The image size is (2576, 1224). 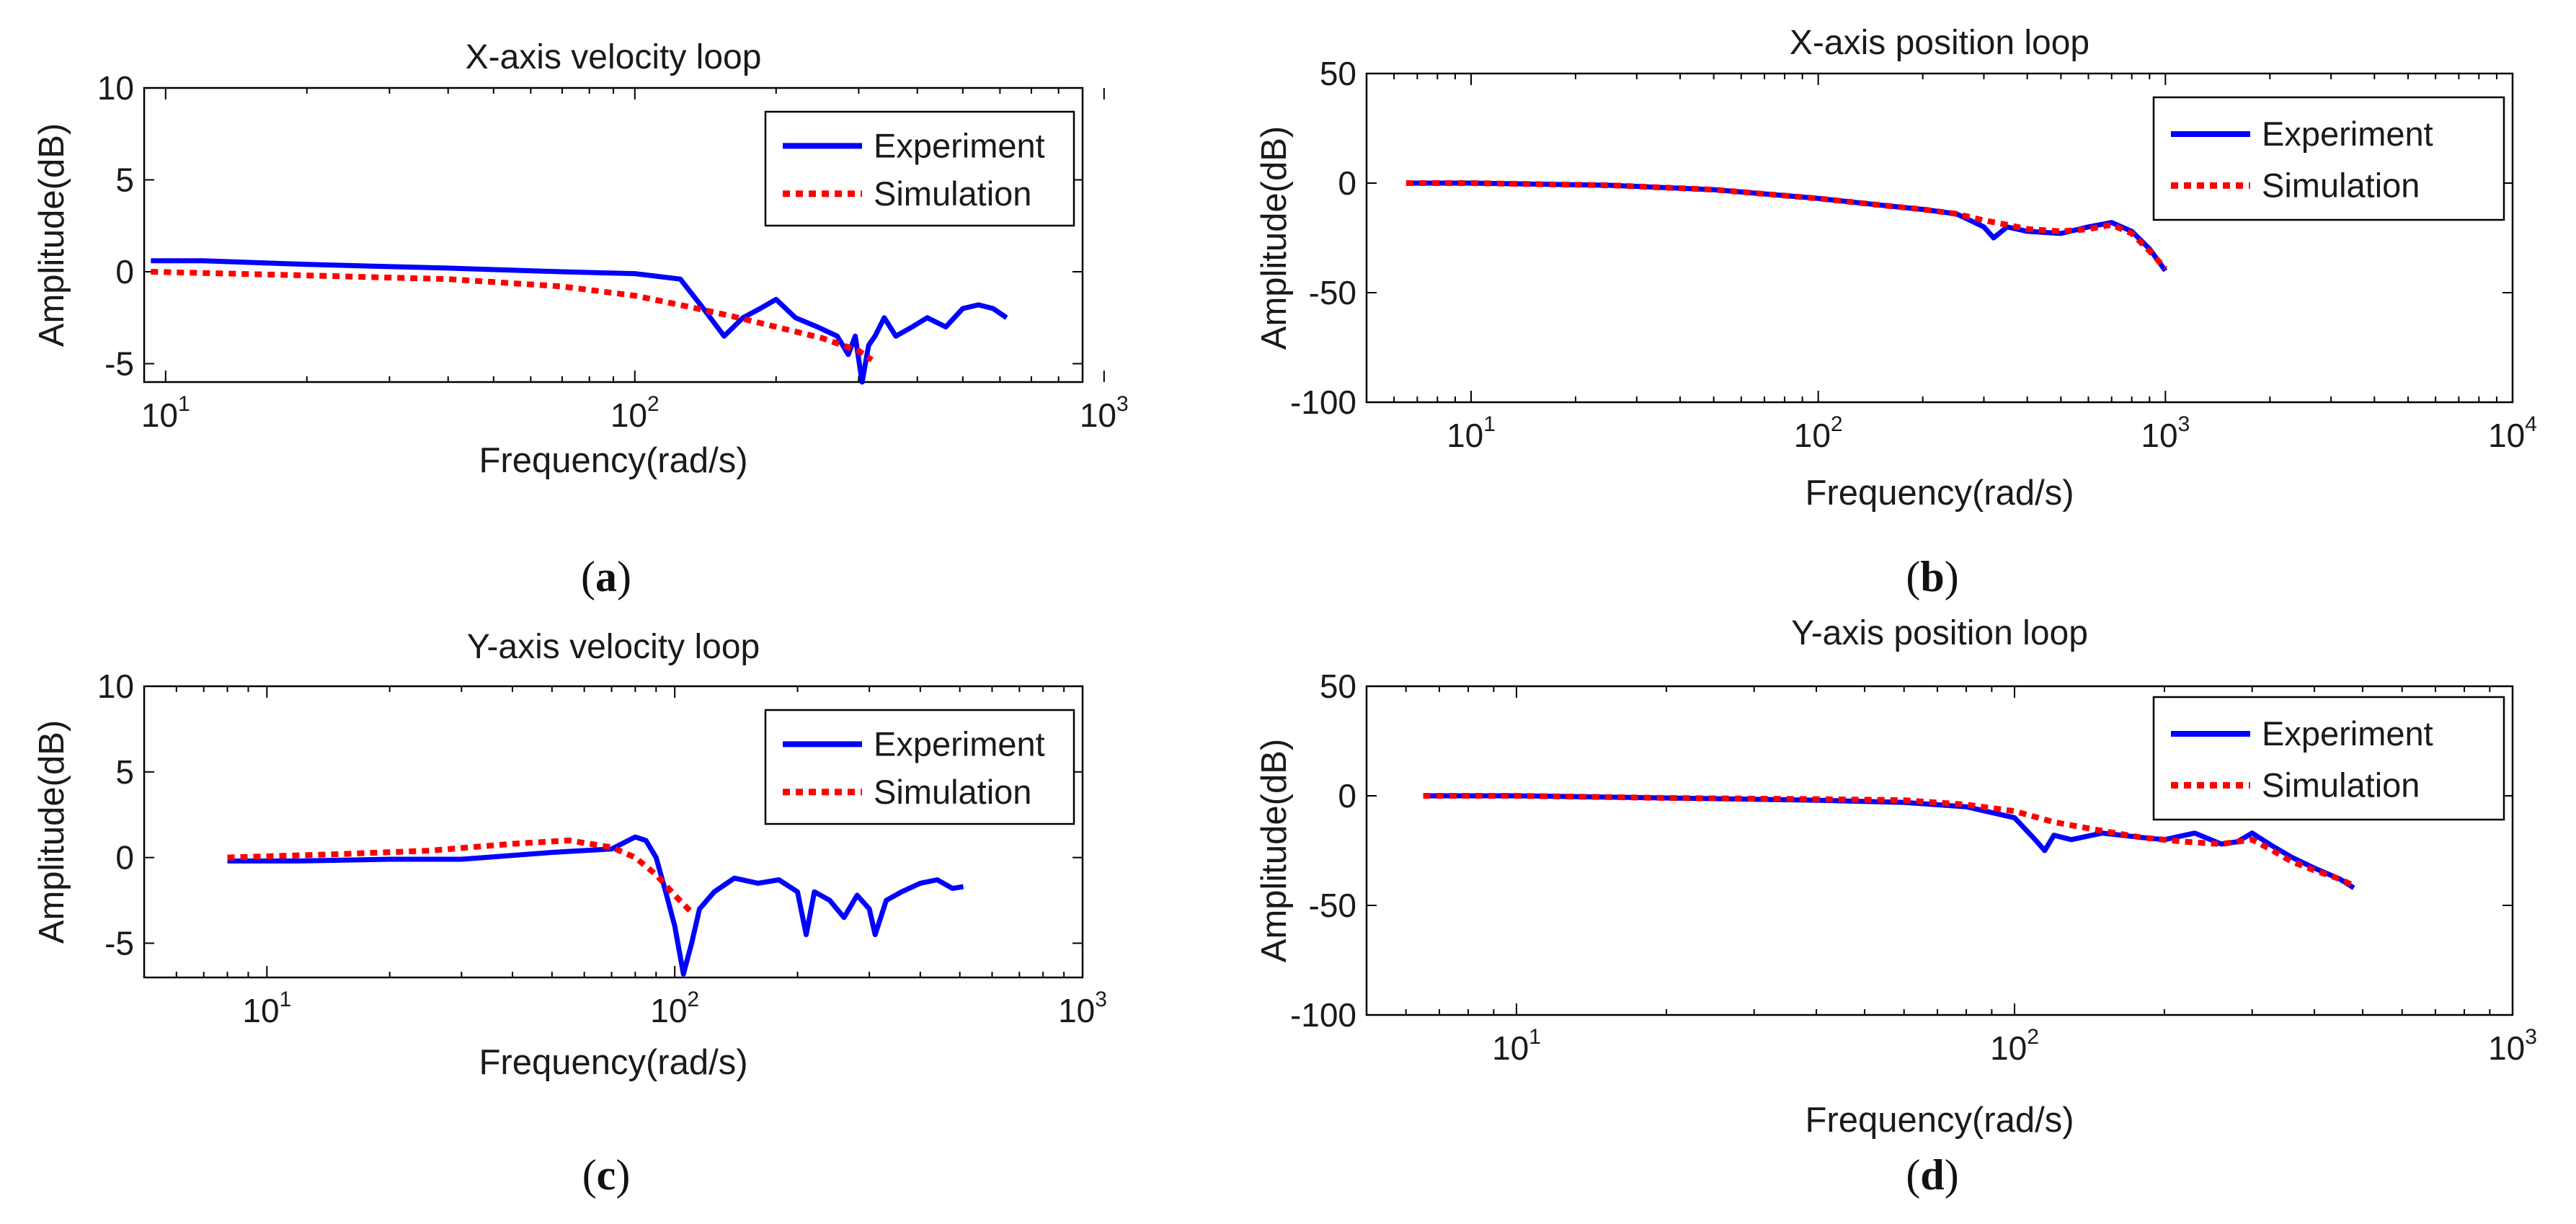 What do you see at coordinates (606, 1175) in the screenshot?
I see `panel-label: (c)` at bounding box center [606, 1175].